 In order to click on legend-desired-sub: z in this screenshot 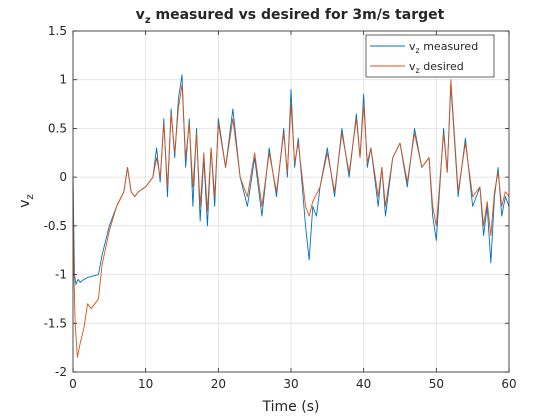, I will do `click(418, 70)`.